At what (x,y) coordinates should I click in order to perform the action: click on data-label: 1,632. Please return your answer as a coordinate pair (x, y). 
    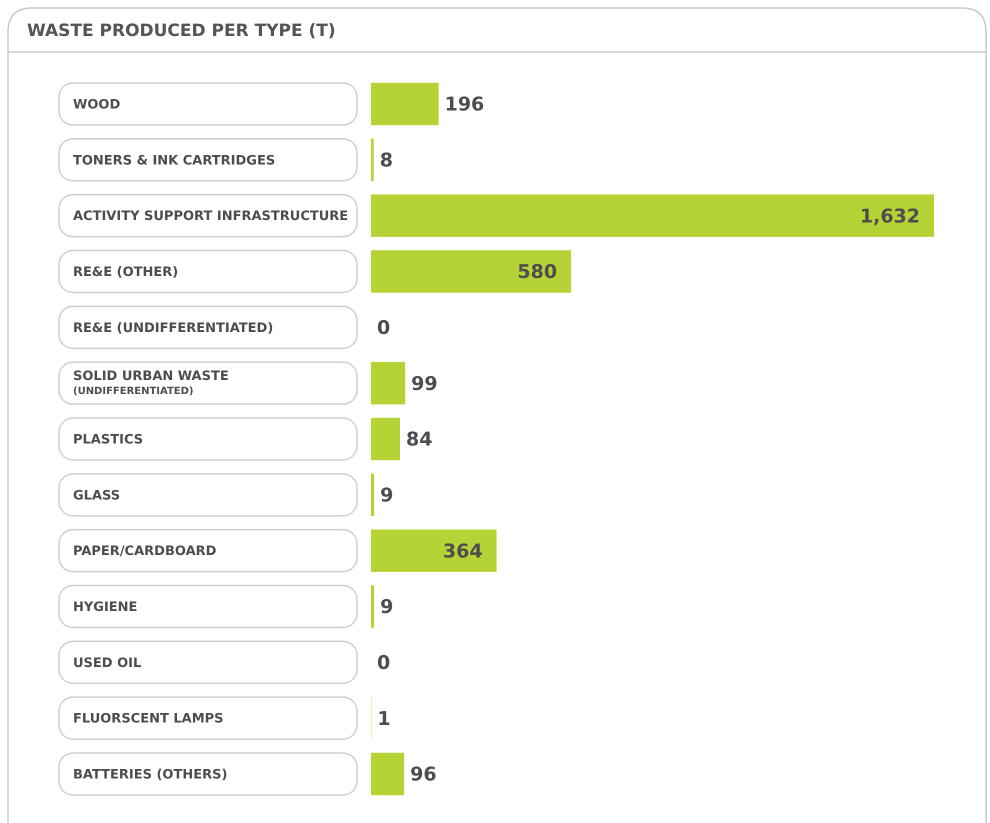
    Looking at the image, I should click on (890, 216).